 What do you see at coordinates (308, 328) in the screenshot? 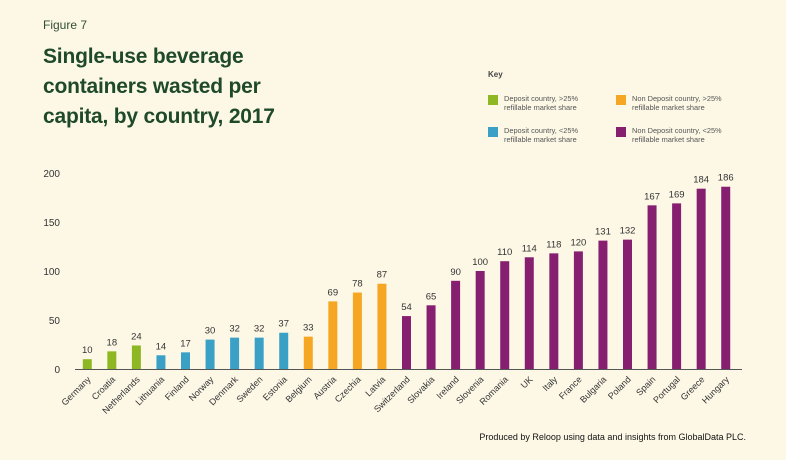
I see `data-label: 33` at bounding box center [308, 328].